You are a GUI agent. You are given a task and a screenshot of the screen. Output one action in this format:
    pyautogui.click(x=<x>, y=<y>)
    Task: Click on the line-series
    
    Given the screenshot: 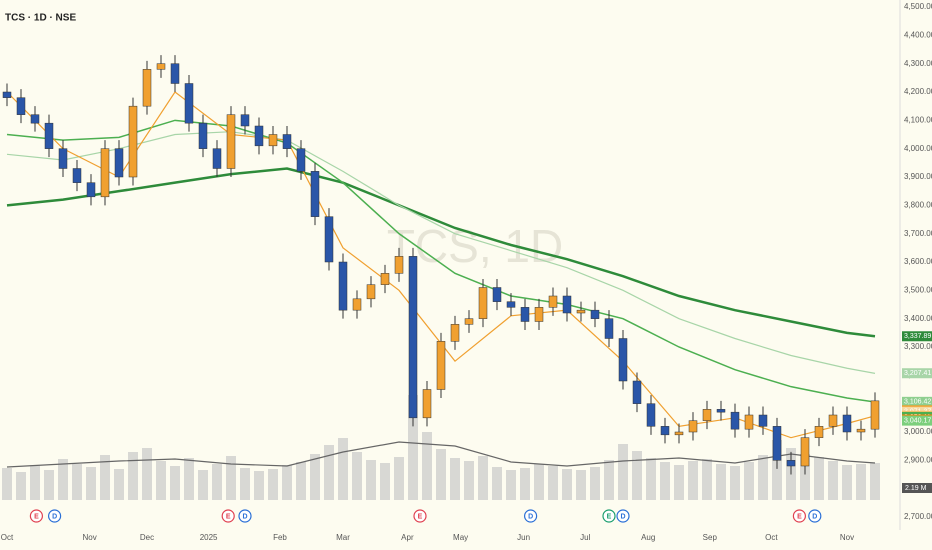 What is the action you would take?
    pyautogui.click(x=441, y=454)
    